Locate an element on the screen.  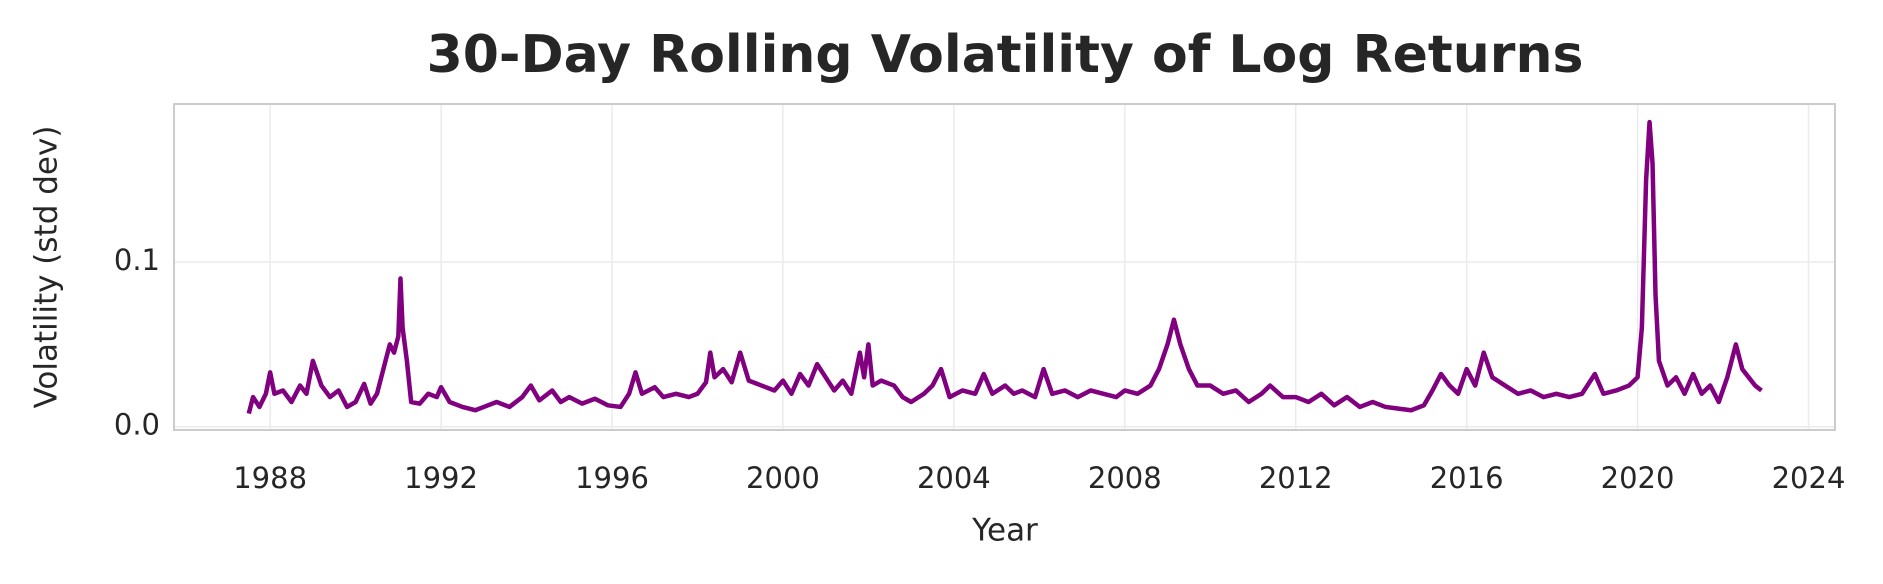
x-tick-label: 2020 is located at coordinates (1638, 478).